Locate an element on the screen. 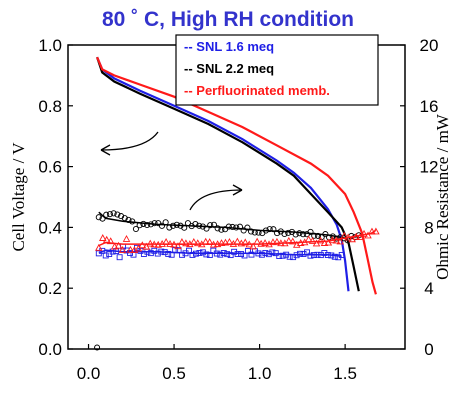  x-tick-label: 0.5 is located at coordinates (174, 373).